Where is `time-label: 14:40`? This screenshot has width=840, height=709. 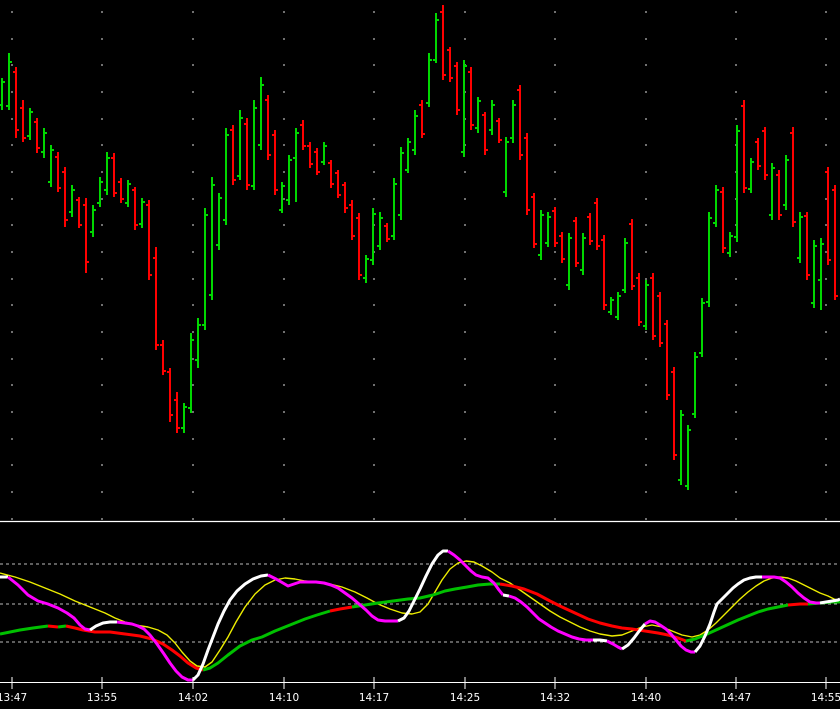
time-label: 14:40 is located at coordinates (646, 698).